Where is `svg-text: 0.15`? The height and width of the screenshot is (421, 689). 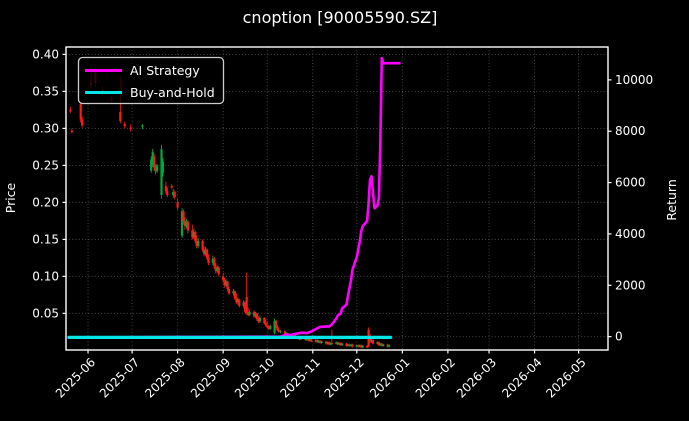 svg-text: 0.15 is located at coordinates (45, 239).